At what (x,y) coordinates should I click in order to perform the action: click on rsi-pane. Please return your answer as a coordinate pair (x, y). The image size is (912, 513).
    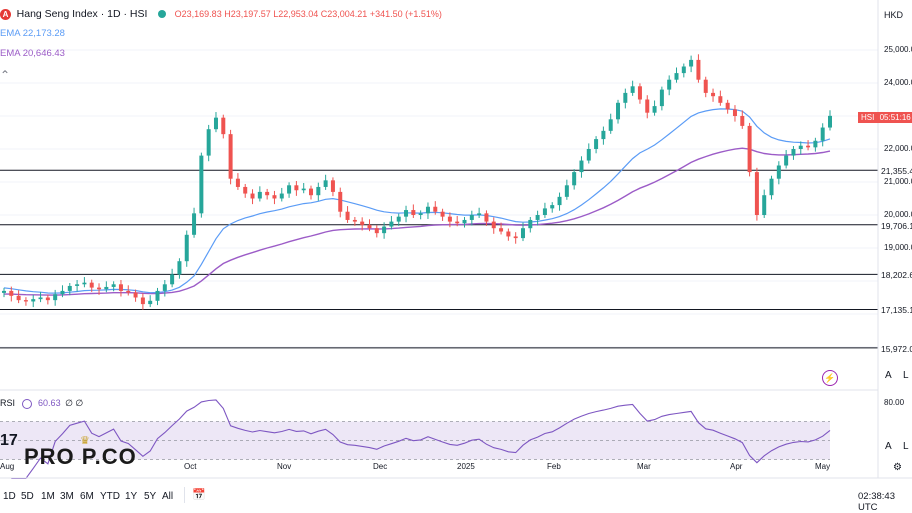
    Looking at the image, I should click on (415, 439).